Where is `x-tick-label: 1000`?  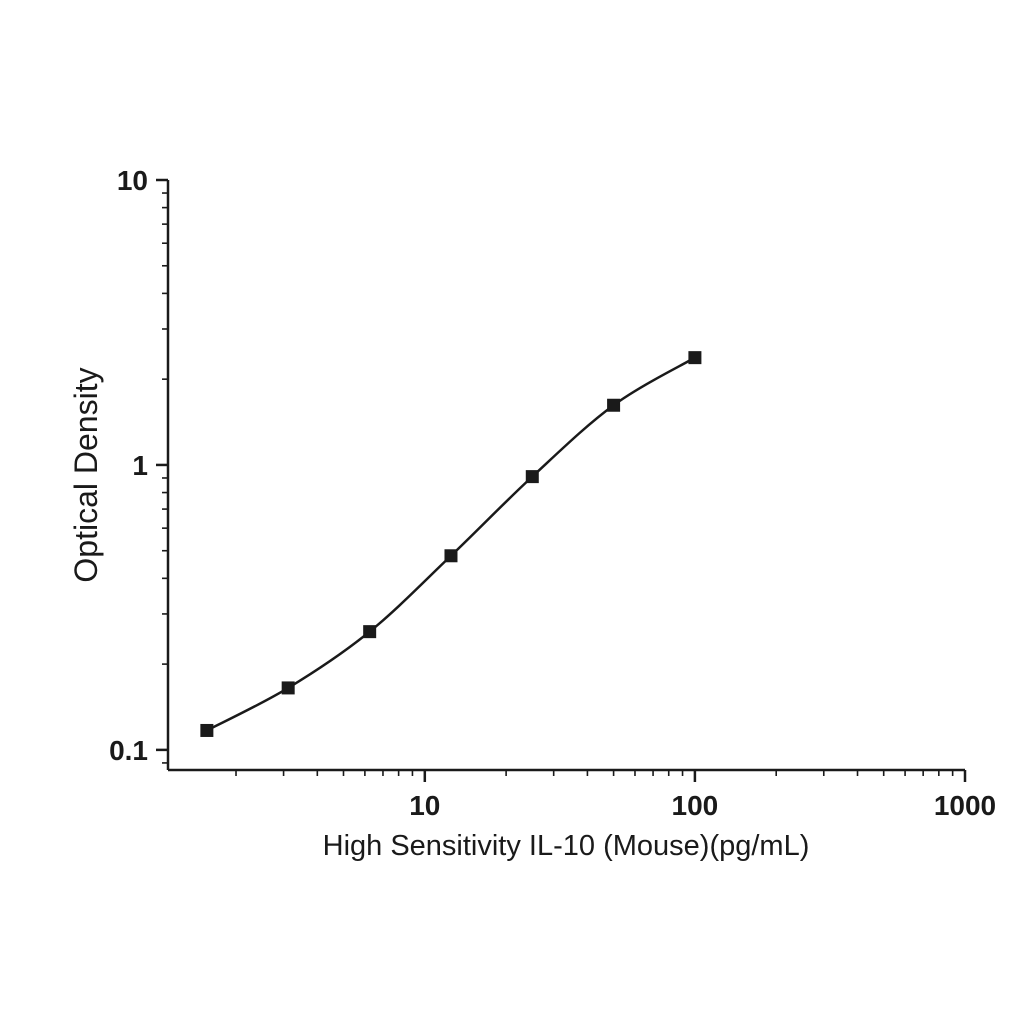 x-tick-label: 1000 is located at coordinates (965, 805).